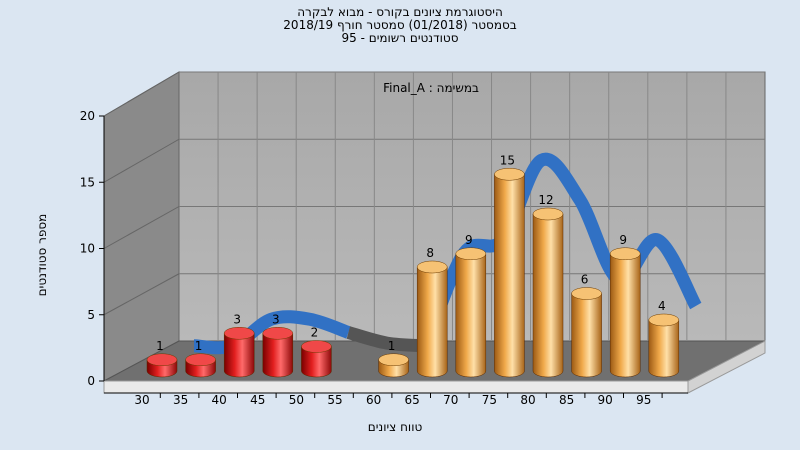  Describe the element at coordinates (450, 400) in the screenshot. I see `x-tick-label: 70` at that location.